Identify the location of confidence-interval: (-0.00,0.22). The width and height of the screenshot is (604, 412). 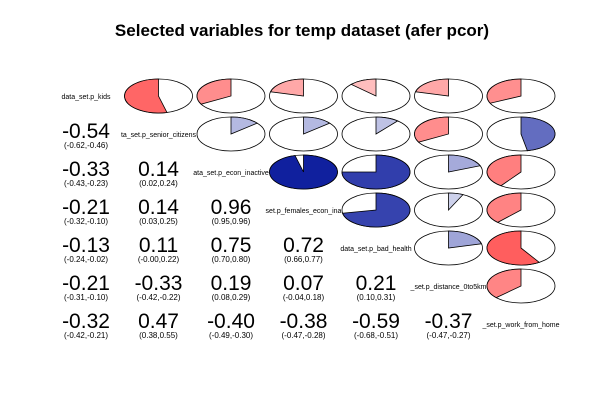
(159, 259).